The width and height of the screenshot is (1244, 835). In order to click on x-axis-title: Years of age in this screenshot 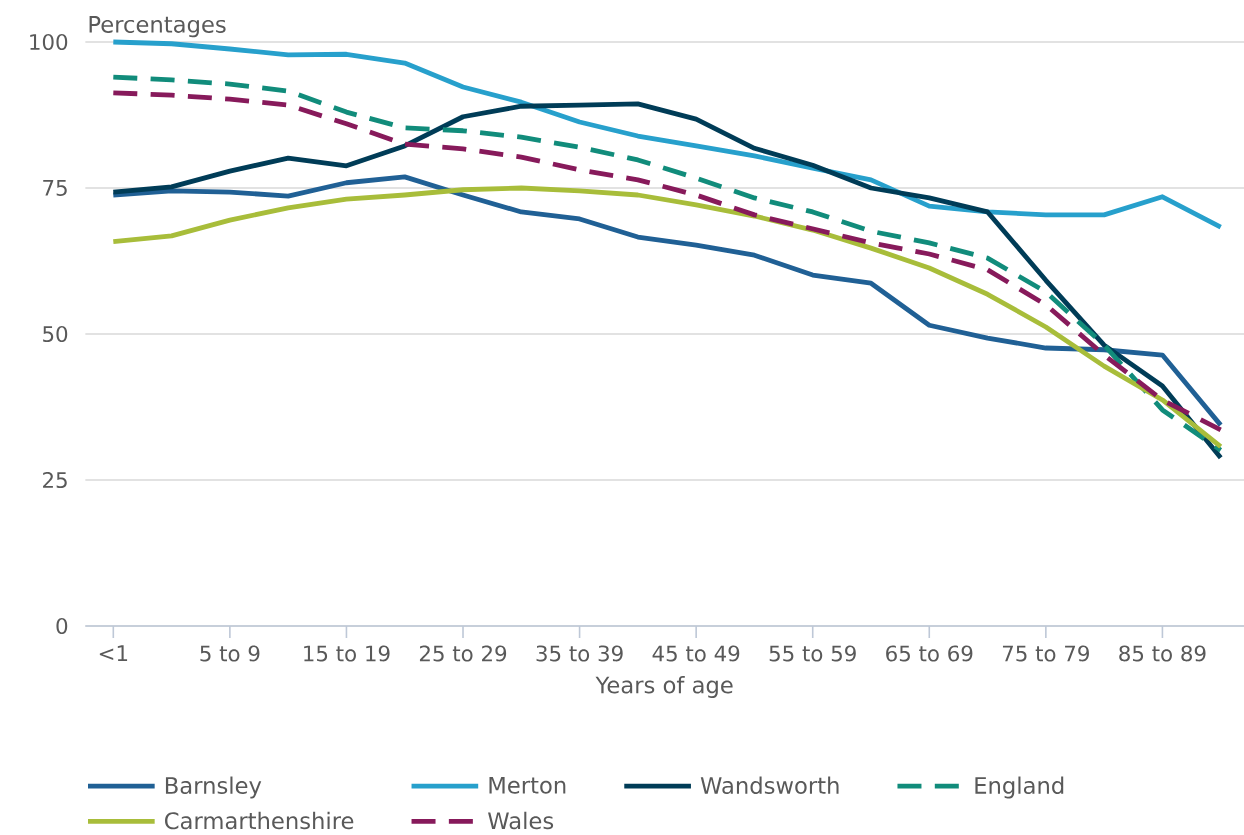, I will do `click(664, 686)`.